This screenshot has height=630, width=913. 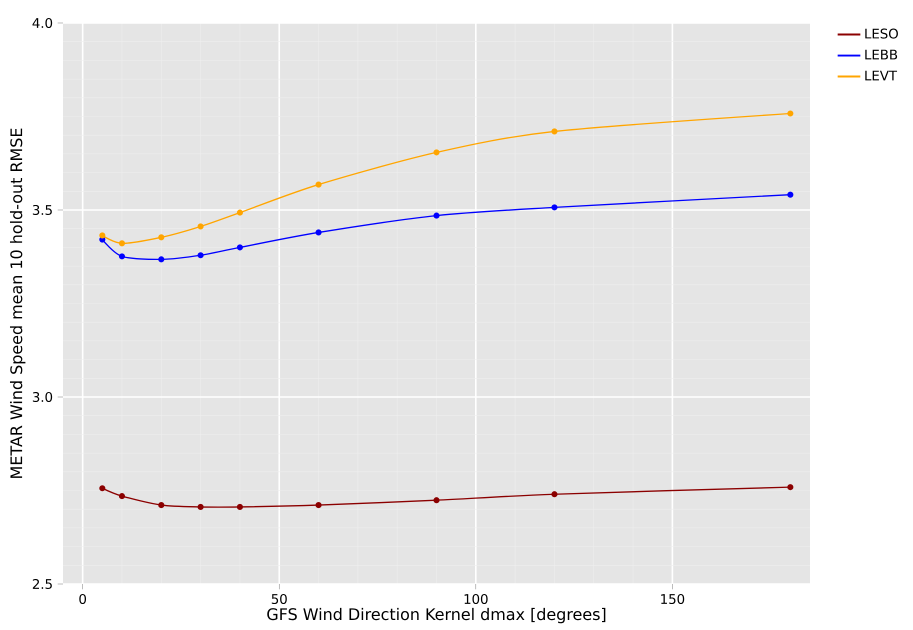 I want to click on x-tick-label: 150, so click(x=672, y=599).